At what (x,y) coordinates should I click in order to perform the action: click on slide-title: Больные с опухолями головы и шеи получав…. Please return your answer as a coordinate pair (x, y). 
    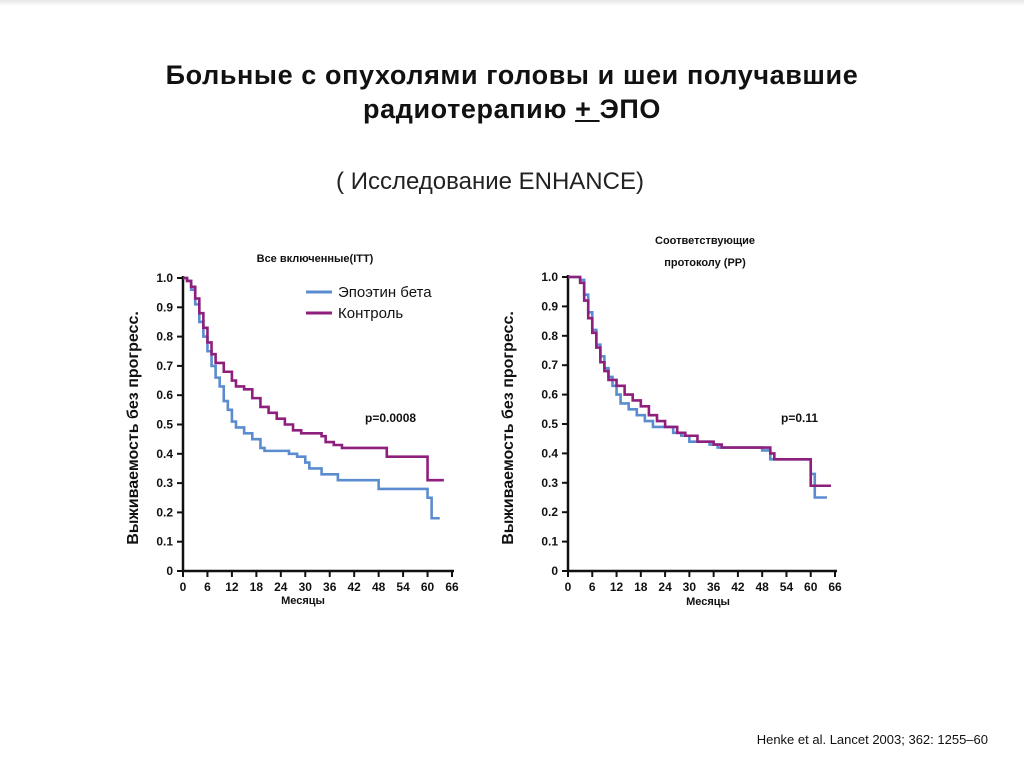
    Looking at the image, I should click on (512, 92).